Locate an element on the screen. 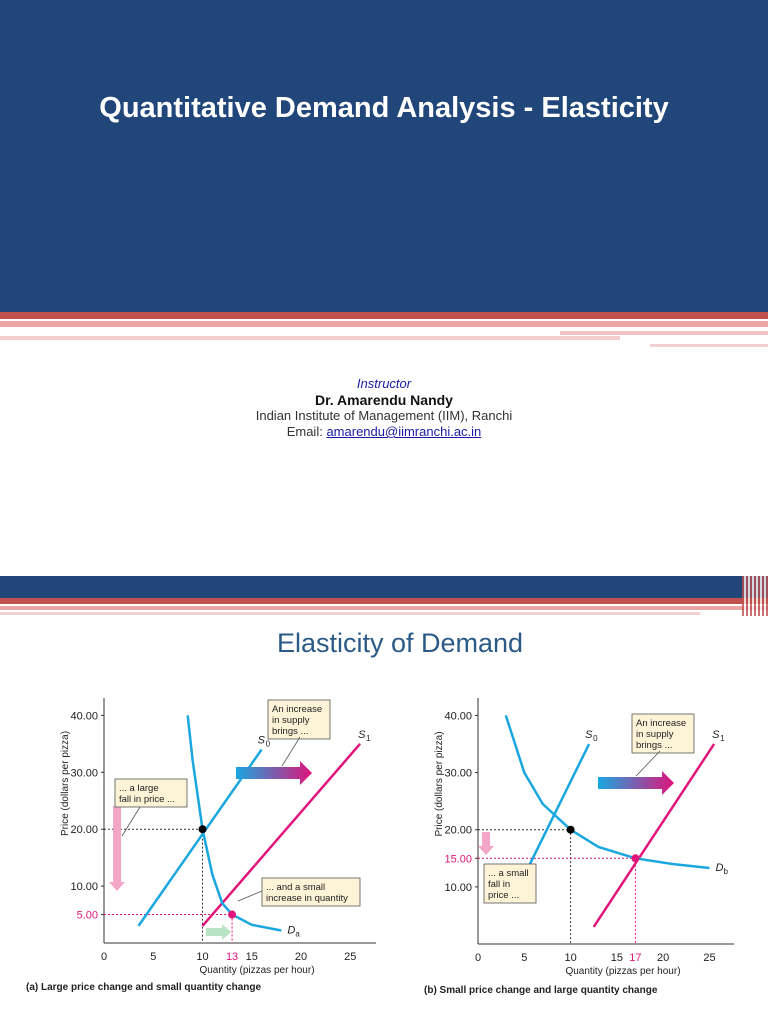 The height and width of the screenshot is (1024, 768). chart-a-annotation-supply-box is located at coordinates (299, 719).